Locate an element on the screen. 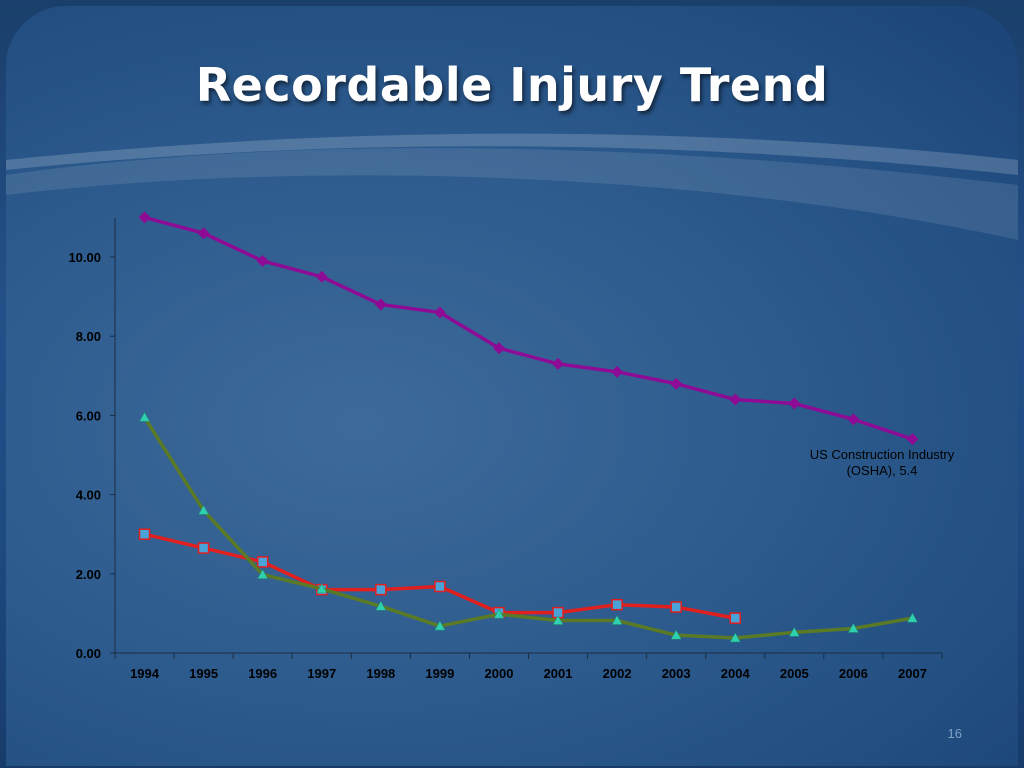 The image size is (1024, 768). x-tick-label: 1998 is located at coordinates (380, 673).